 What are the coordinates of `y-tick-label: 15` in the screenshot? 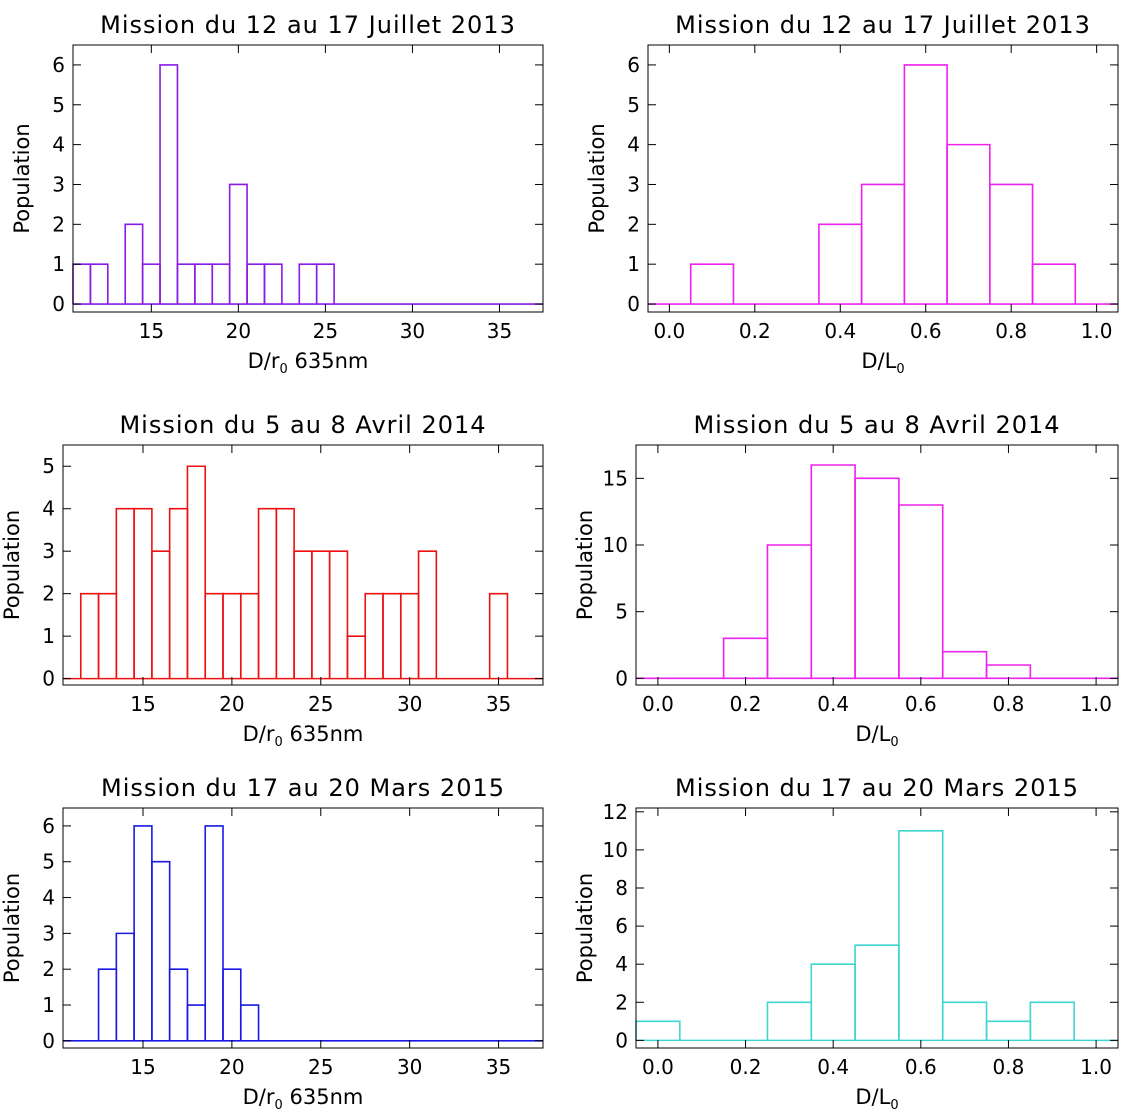 It's located at (615, 478).